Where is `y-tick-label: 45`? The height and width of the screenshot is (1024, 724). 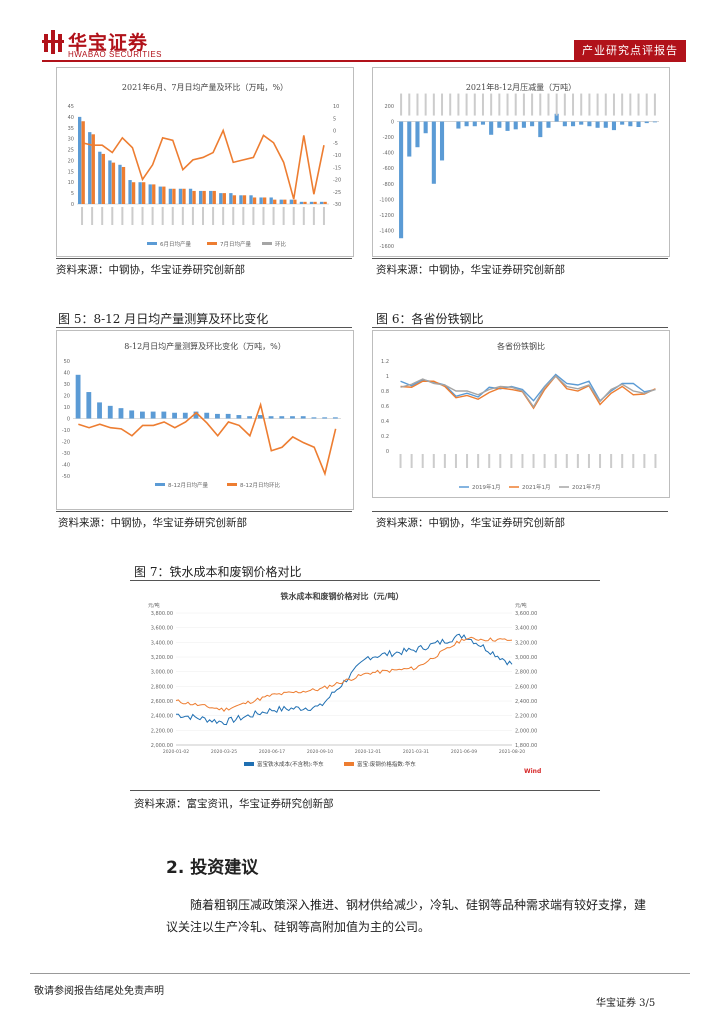
y-tick-label: 45 is located at coordinates (71, 107).